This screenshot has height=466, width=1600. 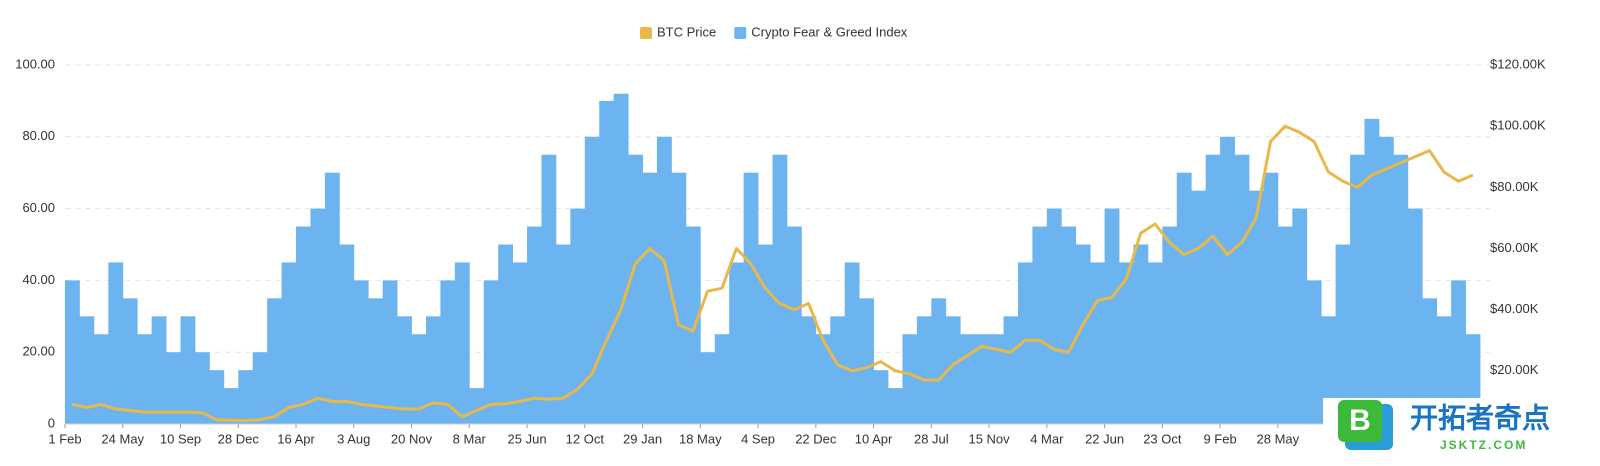 I want to click on x-tick-label: 28 Jul, so click(x=931, y=438).